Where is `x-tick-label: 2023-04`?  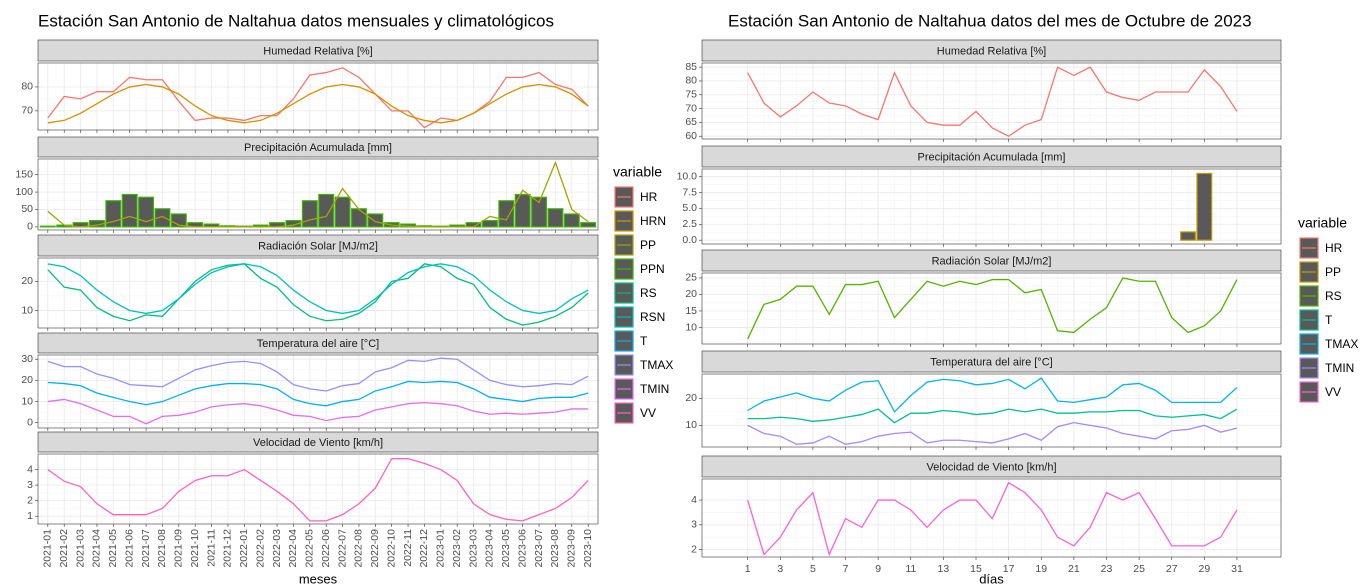 x-tick-label: 2023-04 is located at coordinates (490, 548).